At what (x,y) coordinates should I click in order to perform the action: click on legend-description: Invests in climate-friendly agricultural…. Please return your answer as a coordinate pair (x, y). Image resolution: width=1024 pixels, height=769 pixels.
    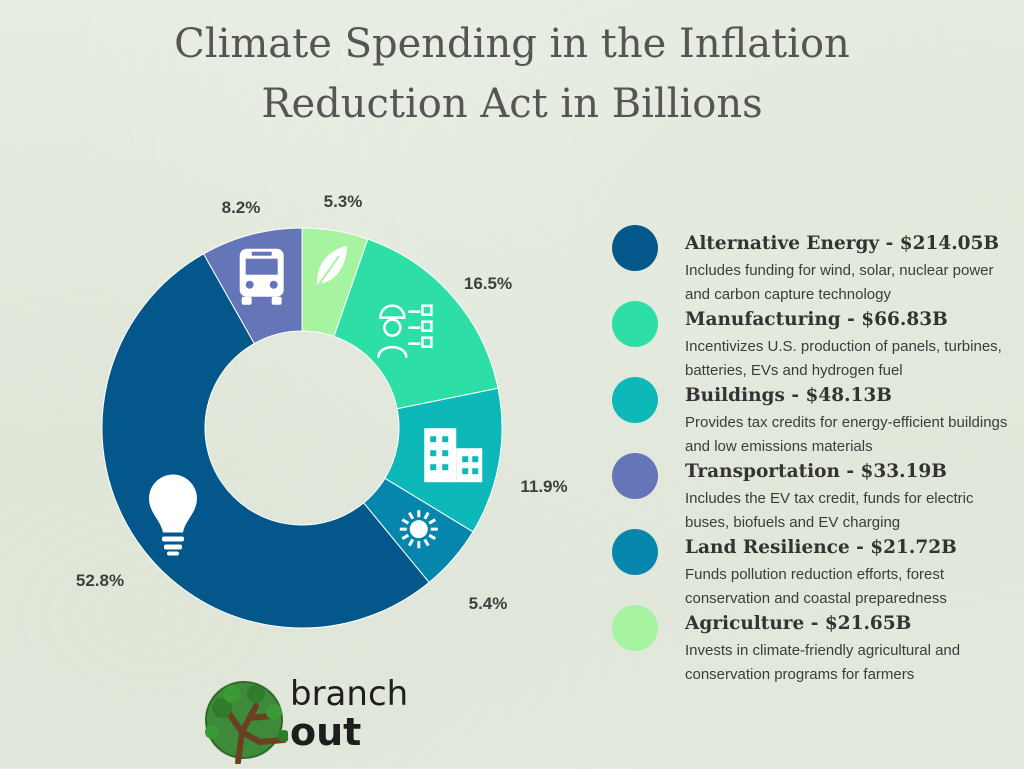
    Looking at the image, I should click on (823, 662).